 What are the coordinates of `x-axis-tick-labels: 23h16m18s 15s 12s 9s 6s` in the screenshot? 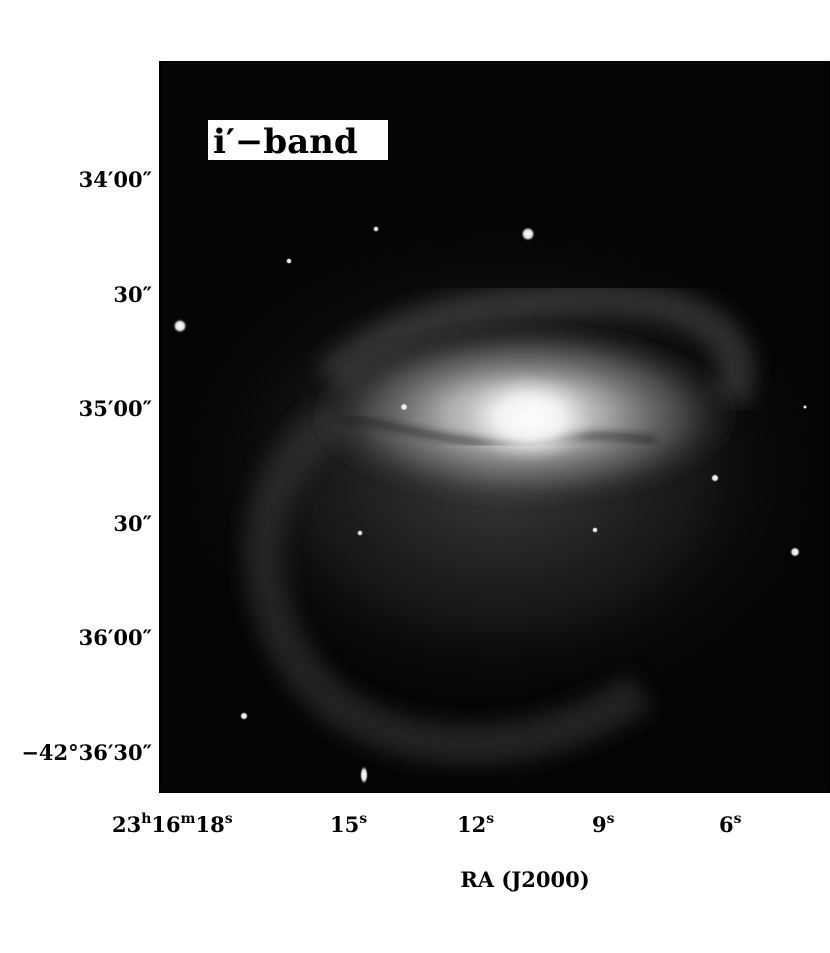 It's located at (427, 824).